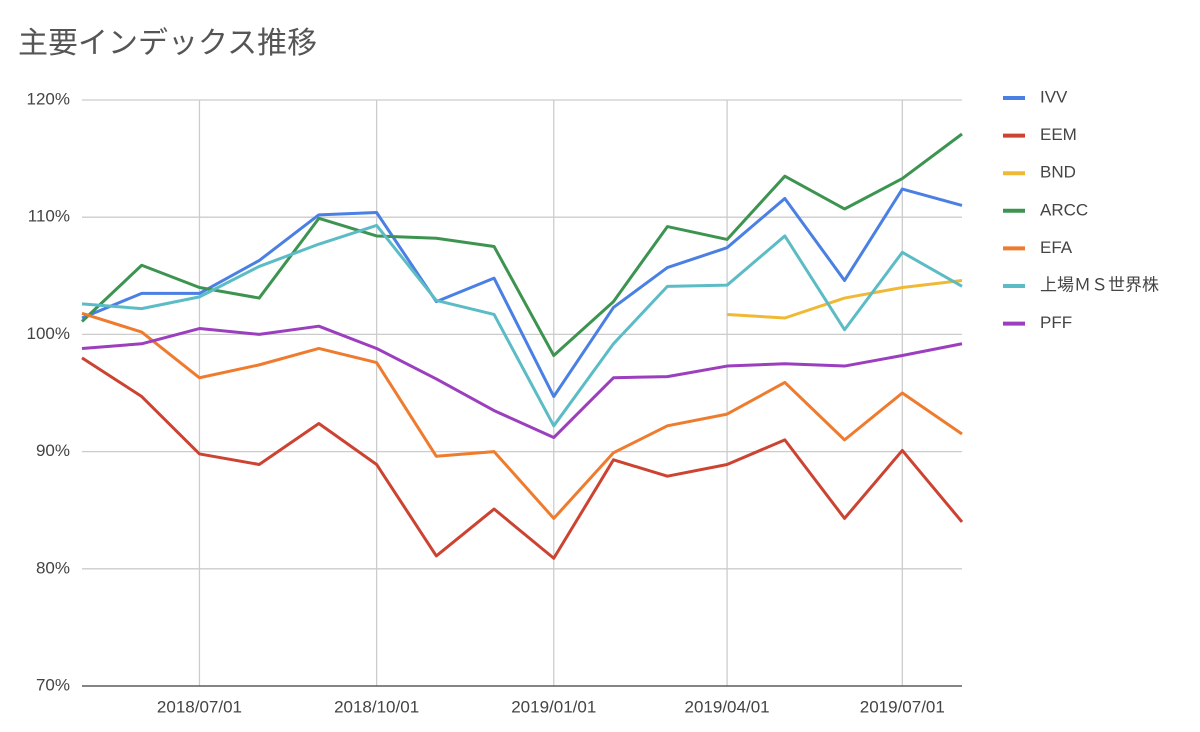 The image size is (1200, 732). What do you see at coordinates (48, 98) in the screenshot?
I see `y-tick-label: 120%` at bounding box center [48, 98].